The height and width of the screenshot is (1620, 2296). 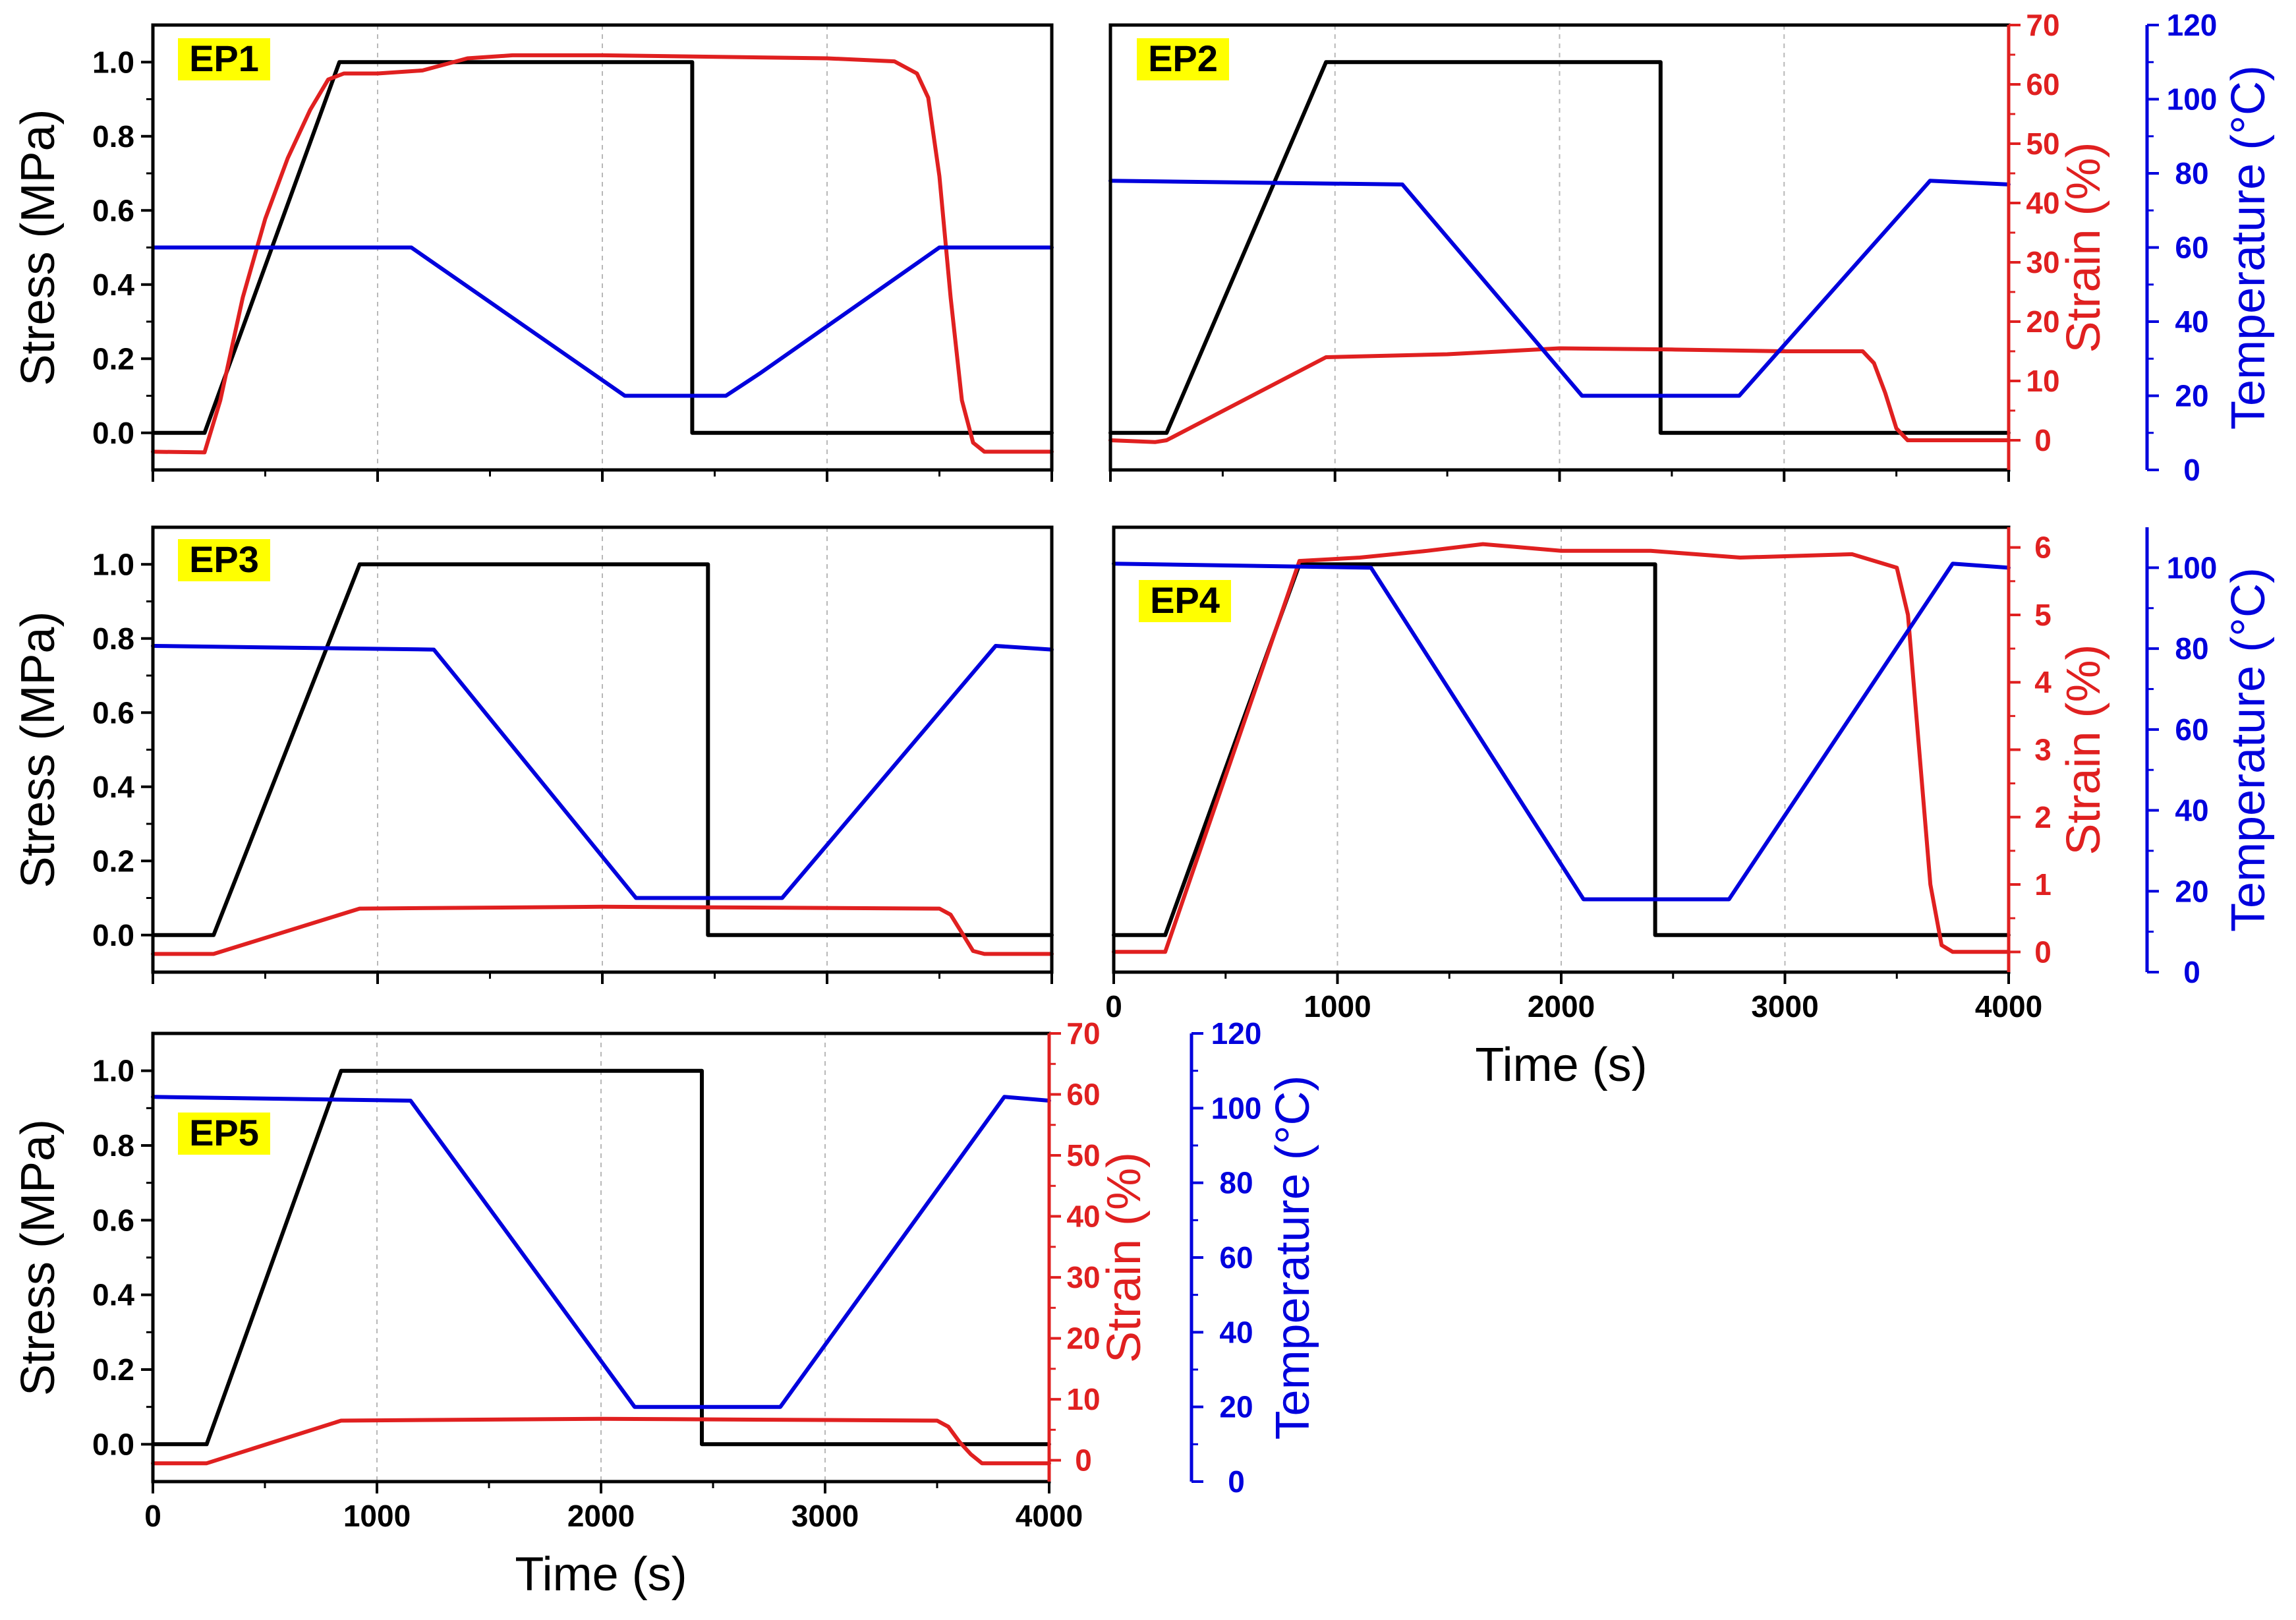 I want to click on ep4-stress-line, so click(x=1561, y=749).